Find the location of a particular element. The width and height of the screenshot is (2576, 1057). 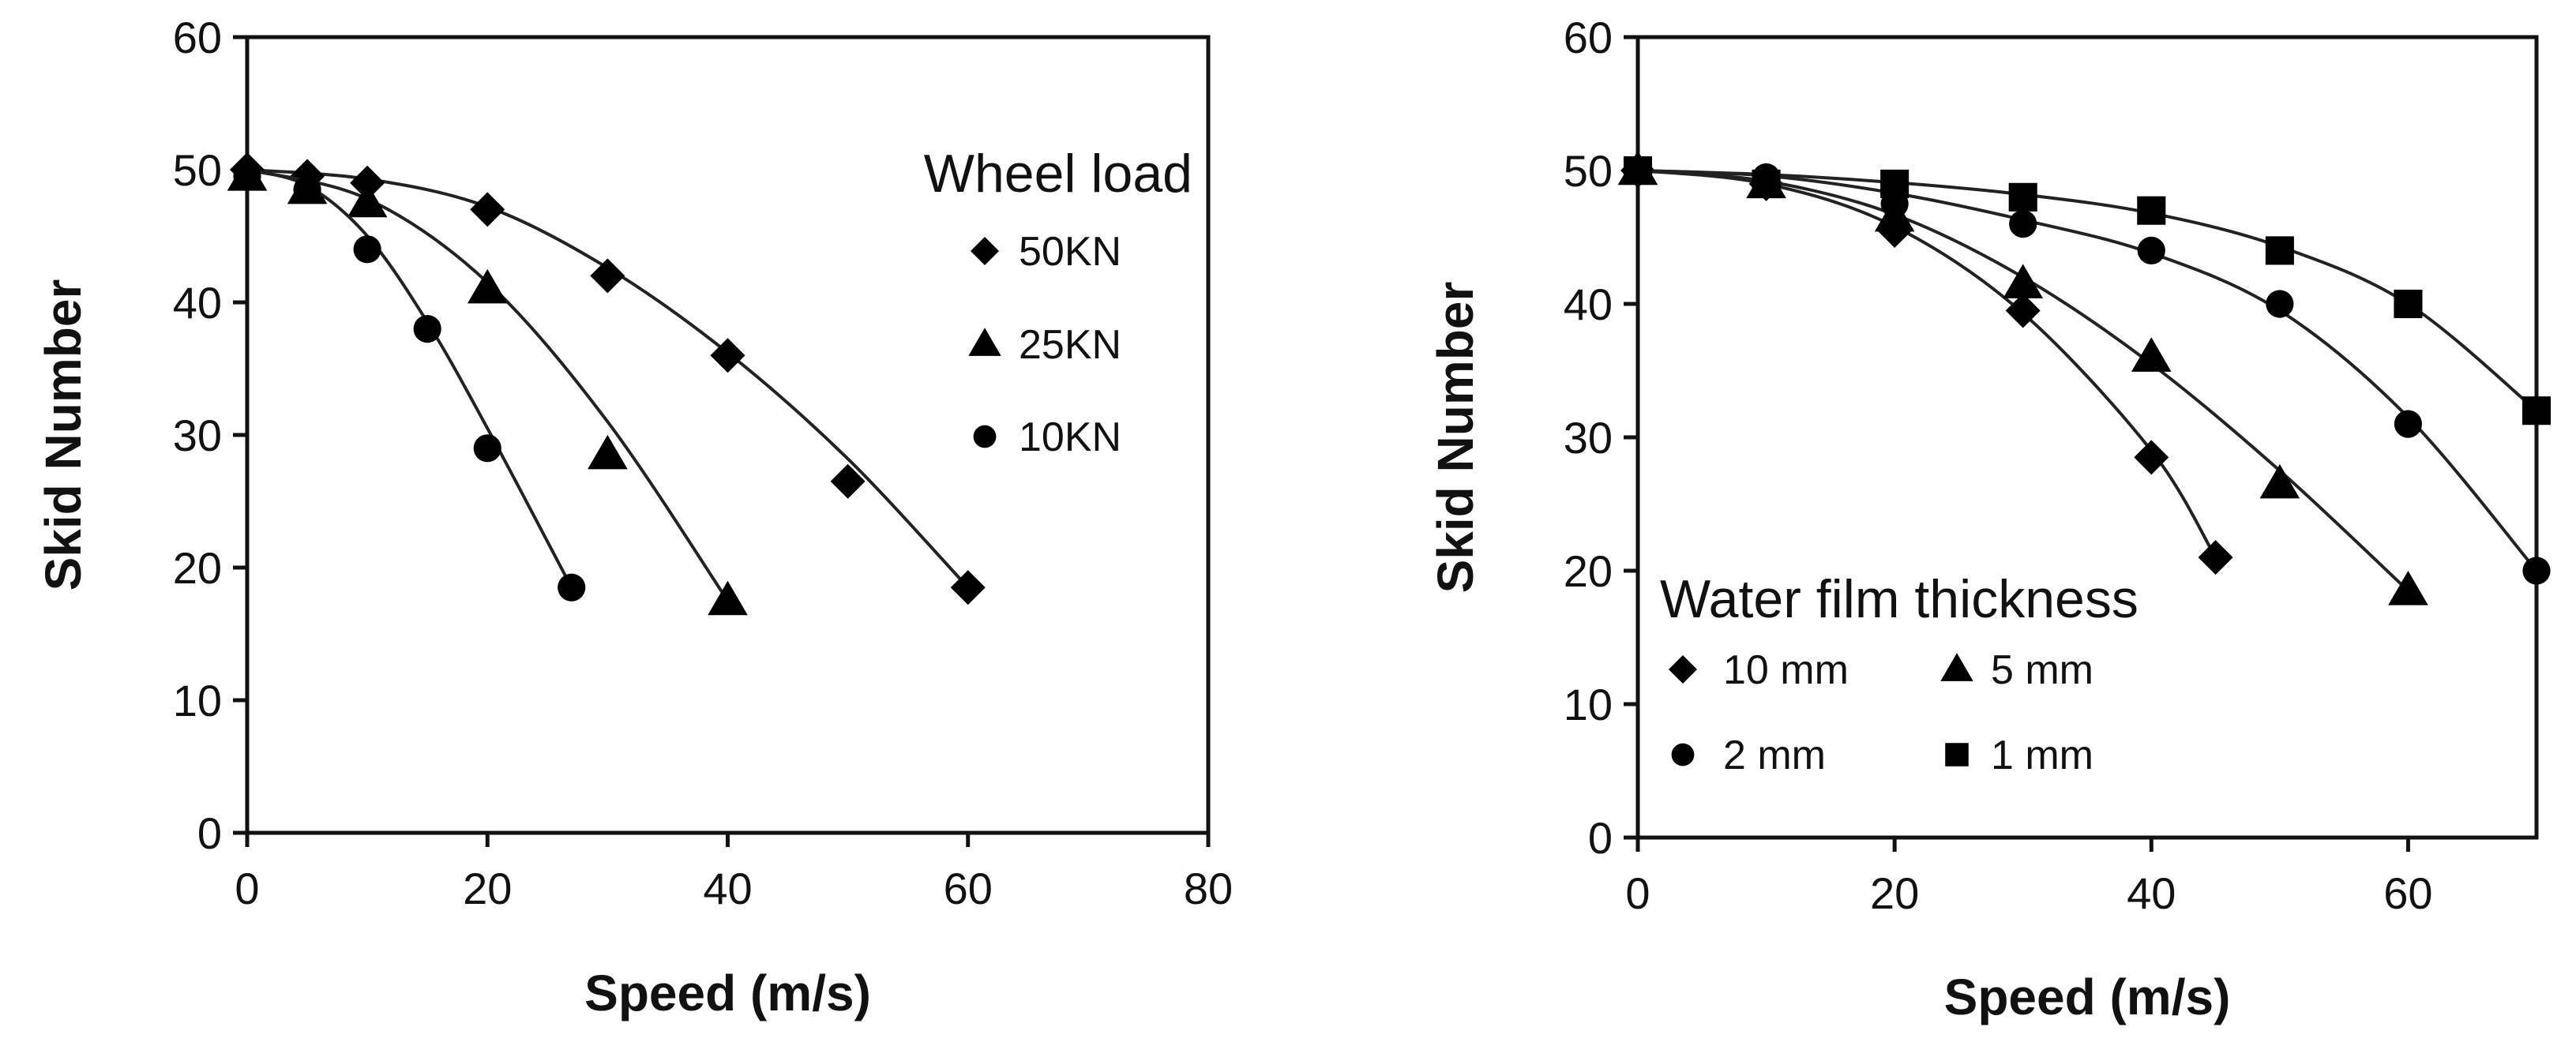

legend: Wheel load 50KN 25KN 10KN is located at coordinates (1058, 302).